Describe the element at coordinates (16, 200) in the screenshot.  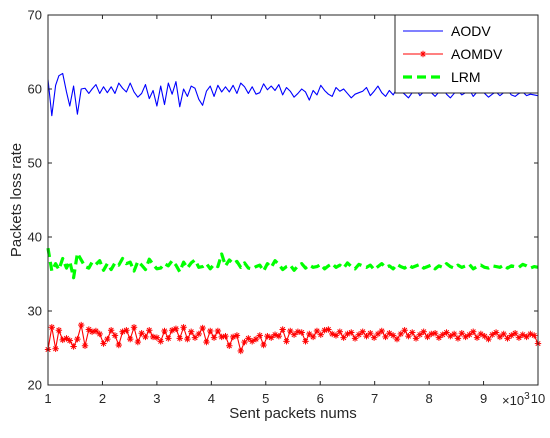
I see `y-axis-label: Packets loss rate` at that location.